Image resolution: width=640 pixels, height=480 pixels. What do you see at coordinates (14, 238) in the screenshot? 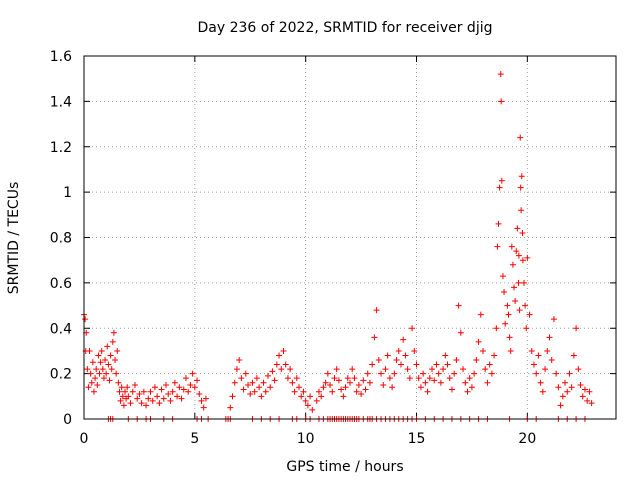
I see `y-axis-label: SRMTID / TECUs` at bounding box center [14, 238].